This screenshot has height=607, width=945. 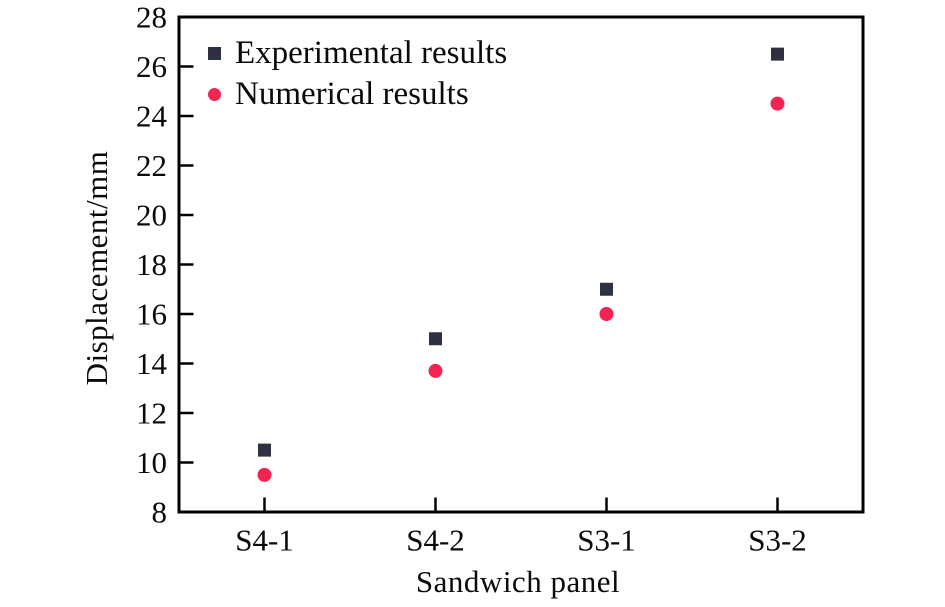 What do you see at coordinates (151, 66) in the screenshot?
I see `y-tick-label: 26` at bounding box center [151, 66].